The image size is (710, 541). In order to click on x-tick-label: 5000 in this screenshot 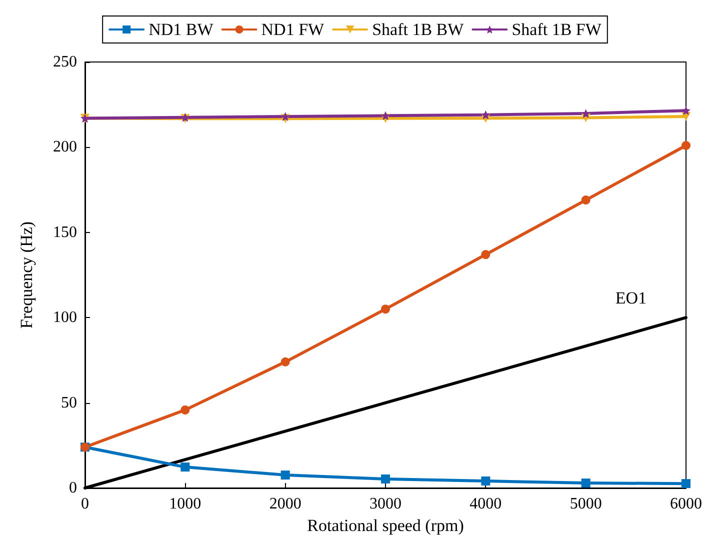, I will do `click(586, 504)`.